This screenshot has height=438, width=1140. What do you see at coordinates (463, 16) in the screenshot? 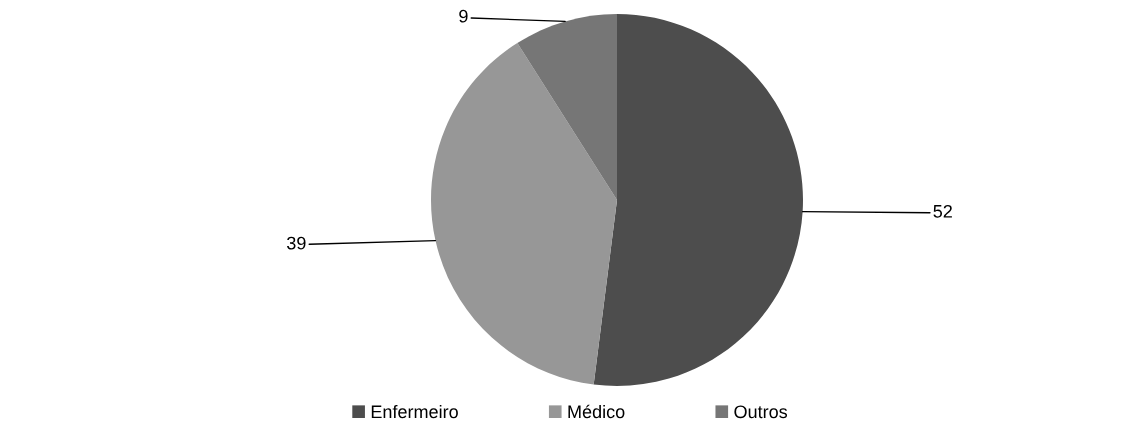
I see `data-label: 9` at bounding box center [463, 16].